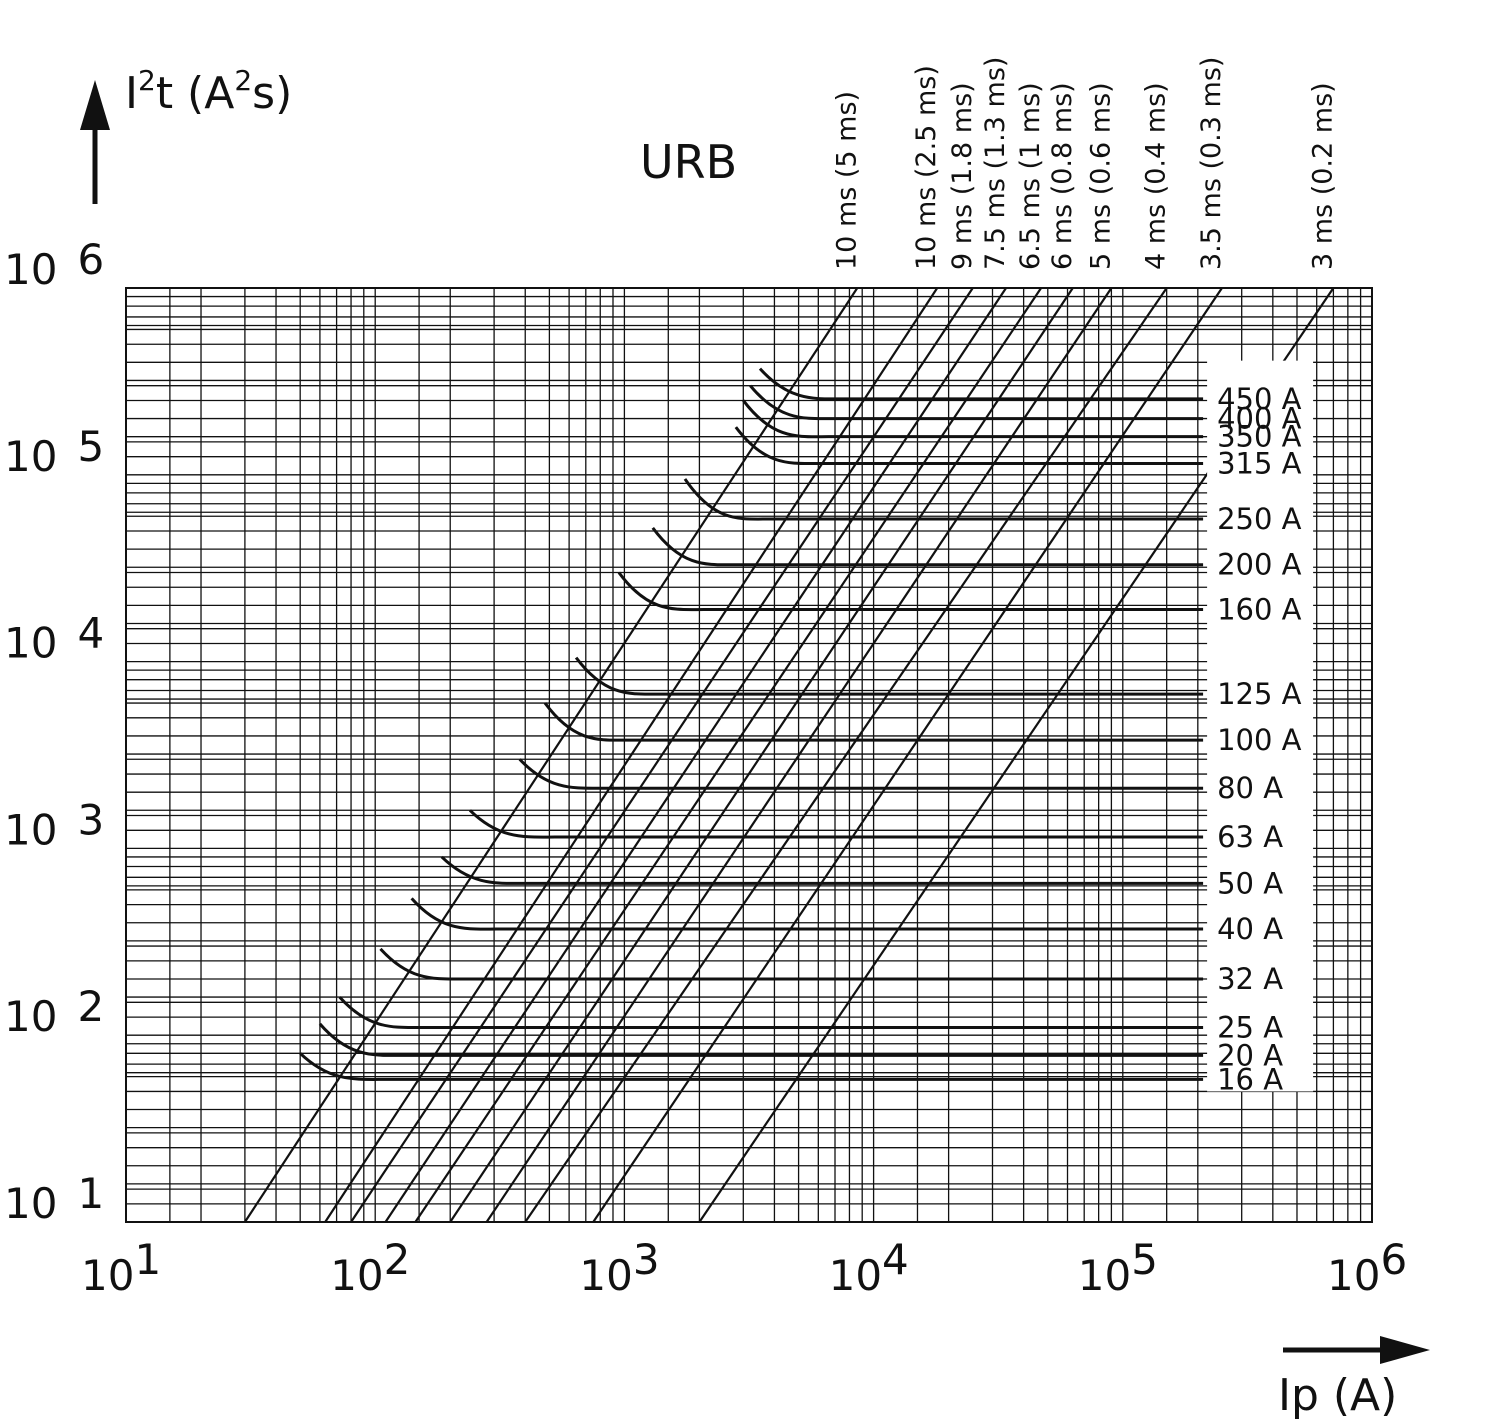 The height and width of the screenshot is (1425, 1500). I want to click on time-line-label: 10 ms (5 ms), so click(846, 180).